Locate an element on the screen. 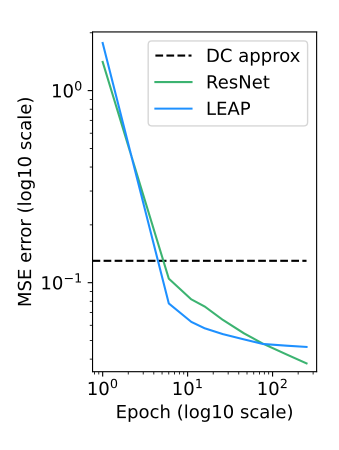  x-tick-label: 10$^{0}$ is located at coordinates (103, 387).